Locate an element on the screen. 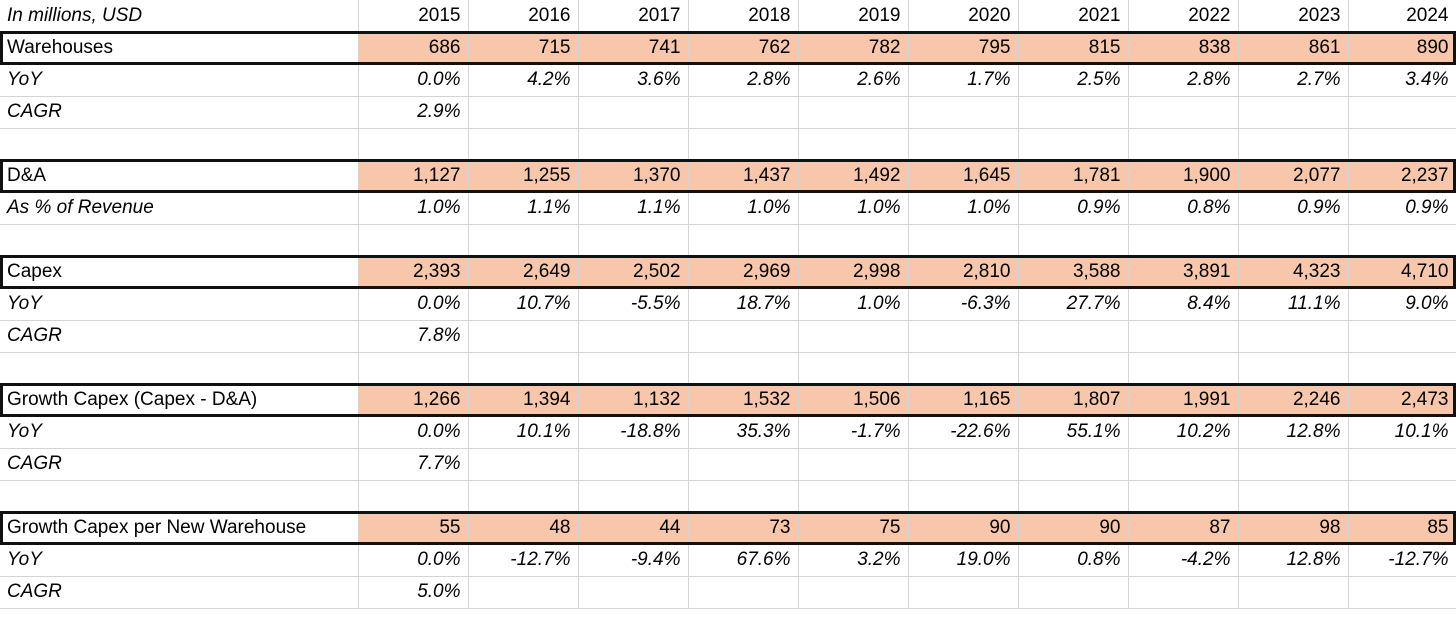 This screenshot has width=1456, height=630. value-cell: 1,437 is located at coordinates (743, 176).